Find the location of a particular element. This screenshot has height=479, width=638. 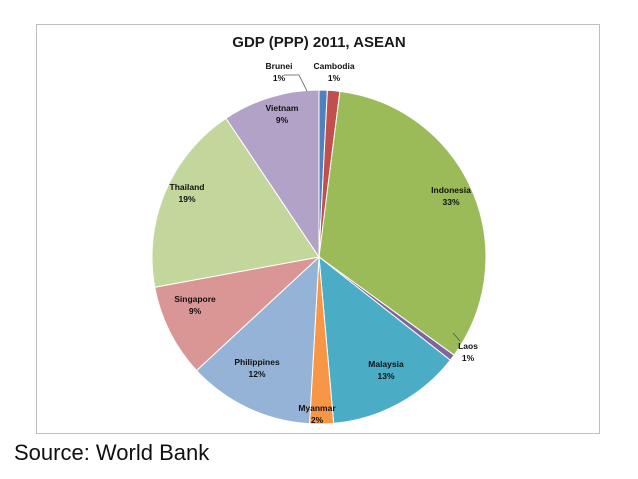

leader-line-laos is located at coordinates (456, 337).